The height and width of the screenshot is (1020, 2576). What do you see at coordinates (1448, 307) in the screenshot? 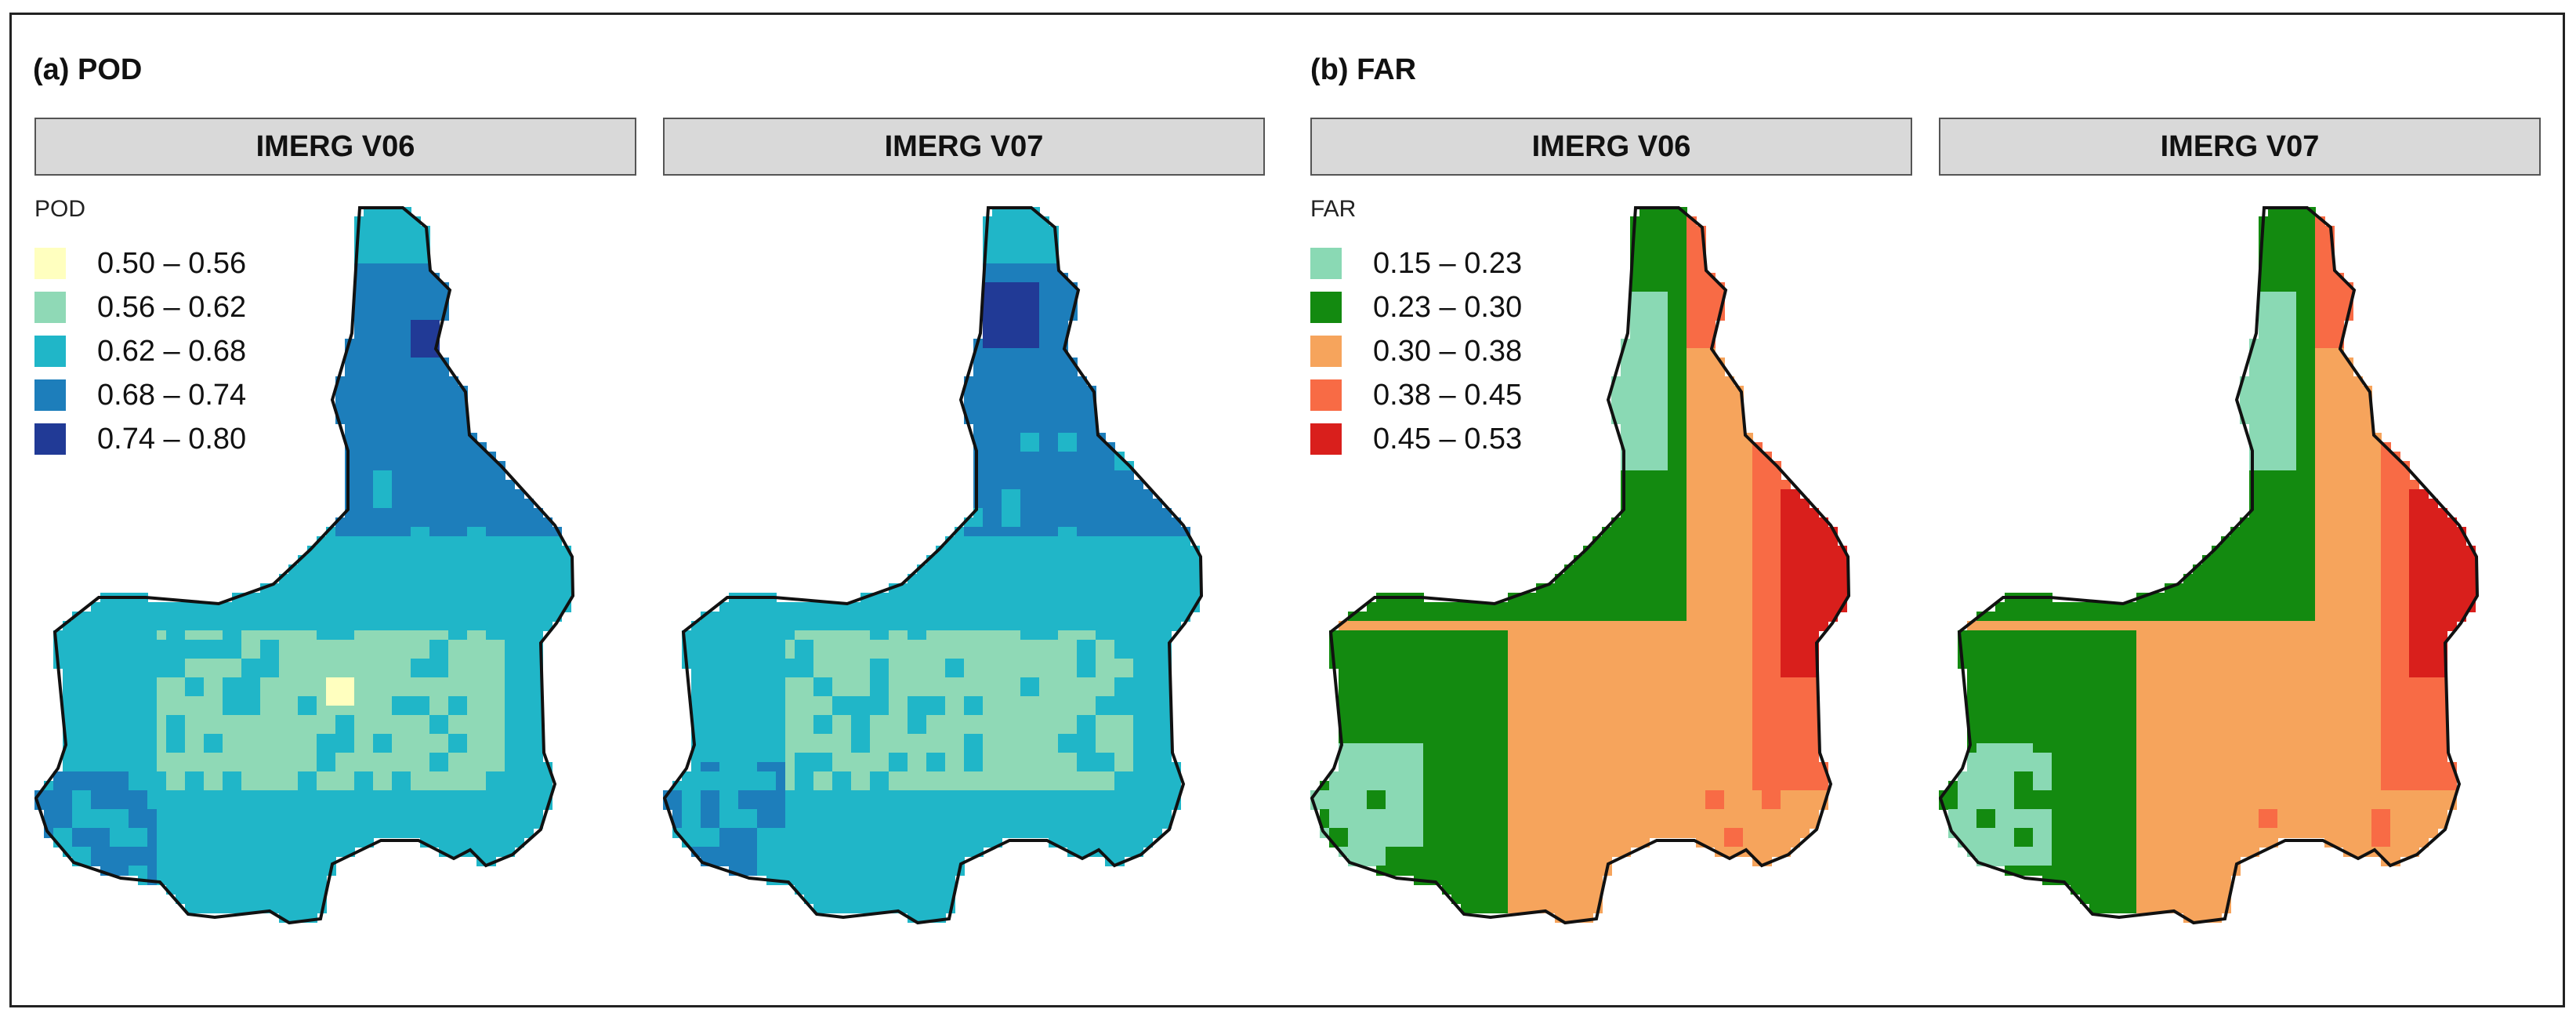
I see `legend-label: 0.23 – 0.30` at bounding box center [1448, 307].